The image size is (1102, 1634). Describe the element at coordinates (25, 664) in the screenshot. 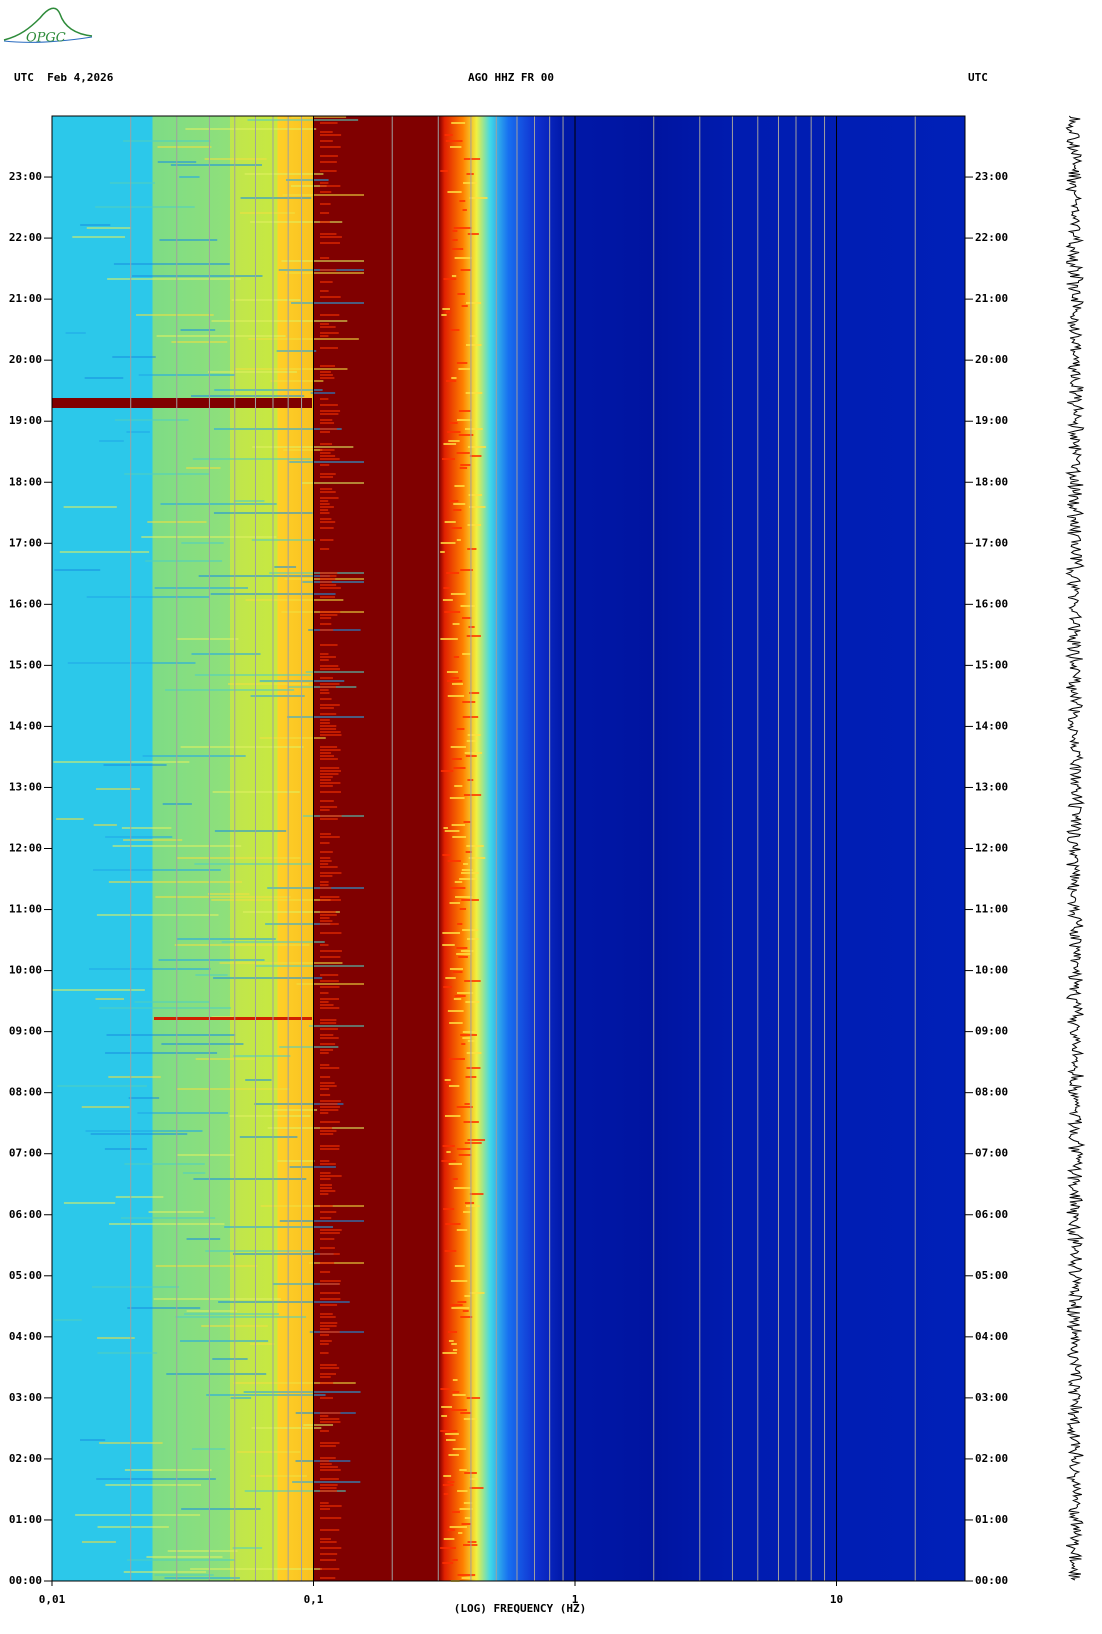

I see `y-tick-label: 15:00` at that location.